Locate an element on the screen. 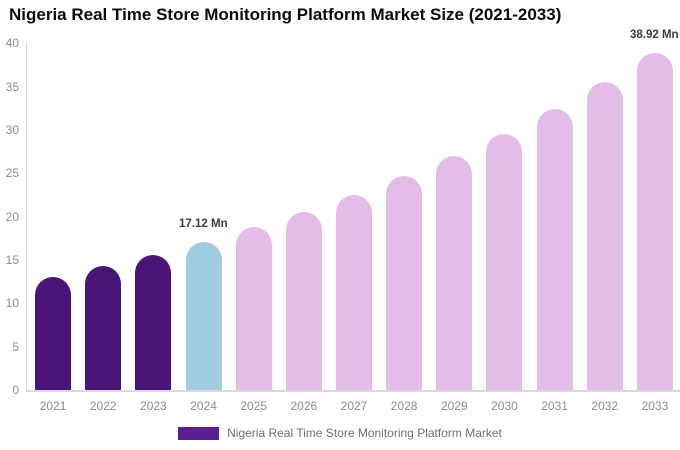 The width and height of the screenshot is (680, 450). x-tick-label-2024: 2024 is located at coordinates (203, 406).